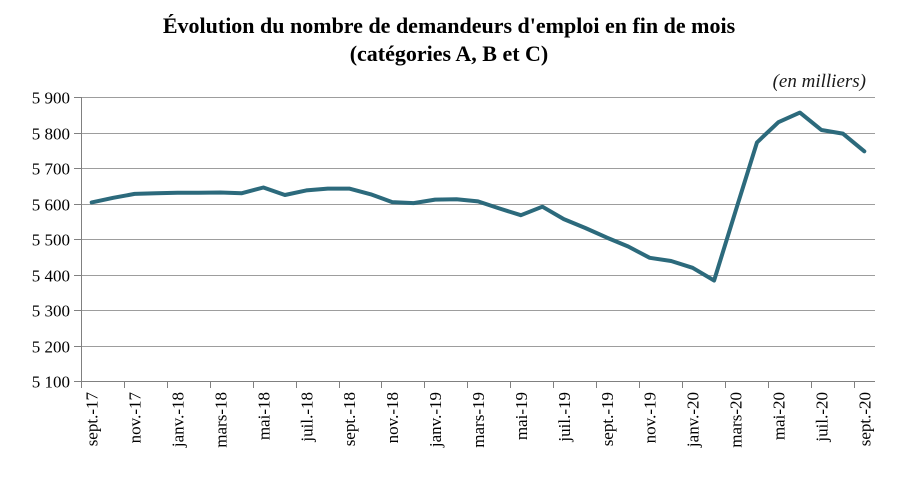 The height and width of the screenshot is (484, 898). I want to click on y-axis-label: 5 700, so click(51, 168).